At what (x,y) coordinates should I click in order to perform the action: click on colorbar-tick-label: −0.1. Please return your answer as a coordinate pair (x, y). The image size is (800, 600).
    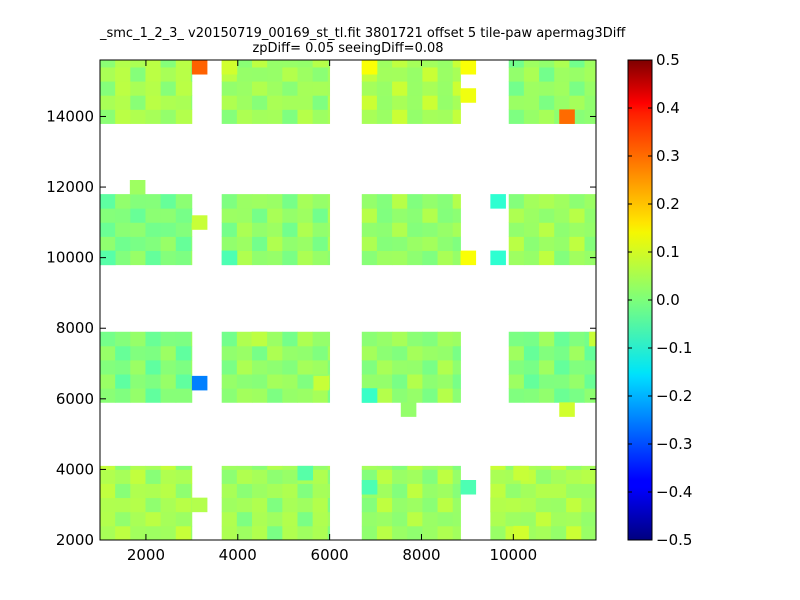
    Looking at the image, I should click on (674, 348).